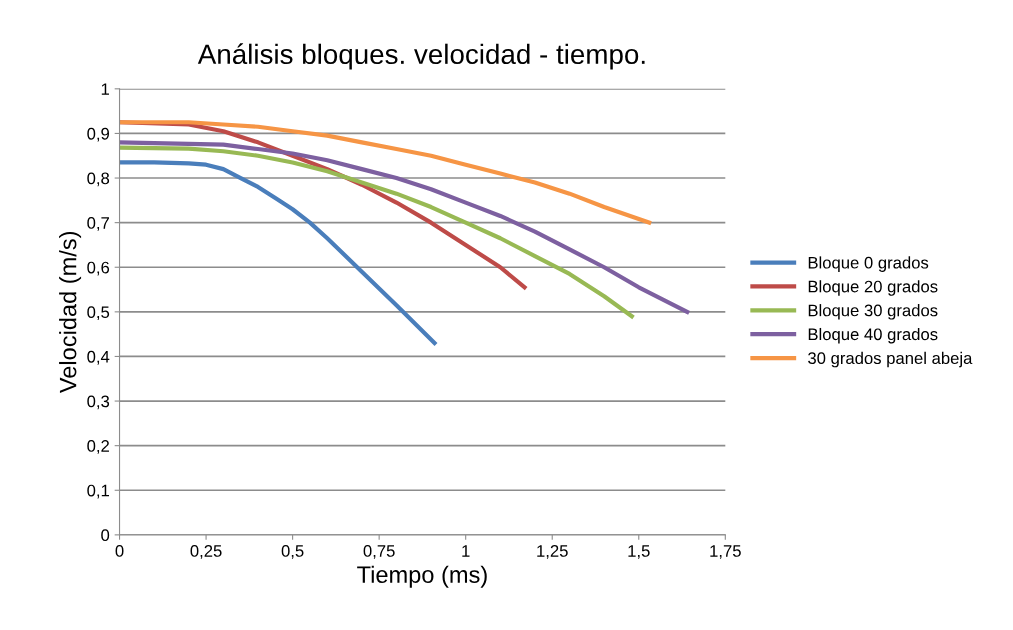 Image resolution: width=1013 pixels, height=630 pixels. Describe the element at coordinates (421, 56) in the screenshot. I see `chart-title: Análisis bloques. velocidad - tiempo.` at that location.